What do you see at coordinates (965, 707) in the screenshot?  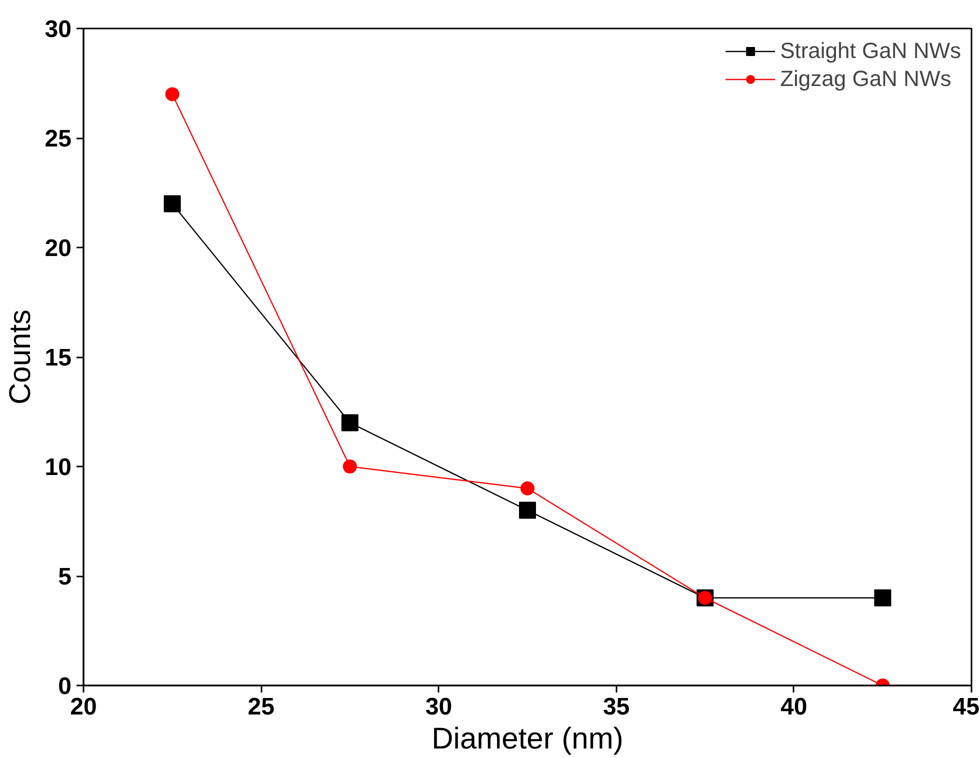 I see `x-tick-label: 45` at bounding box center [965, 707].